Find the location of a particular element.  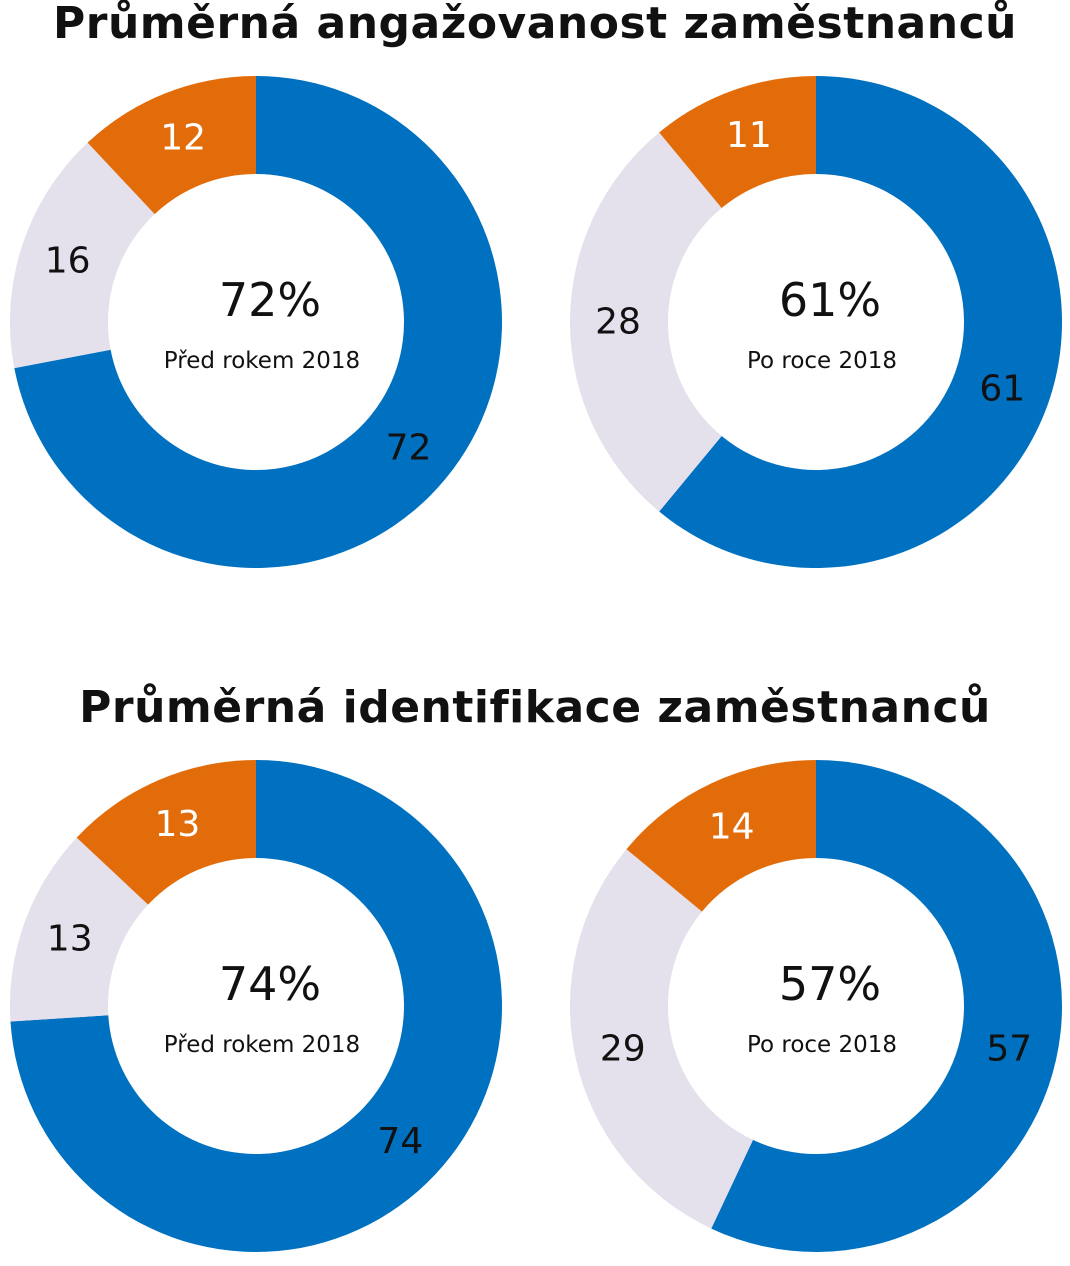

identification-title: Průměrná identifikace zaměstnanců is located at coordinates (535, 707).